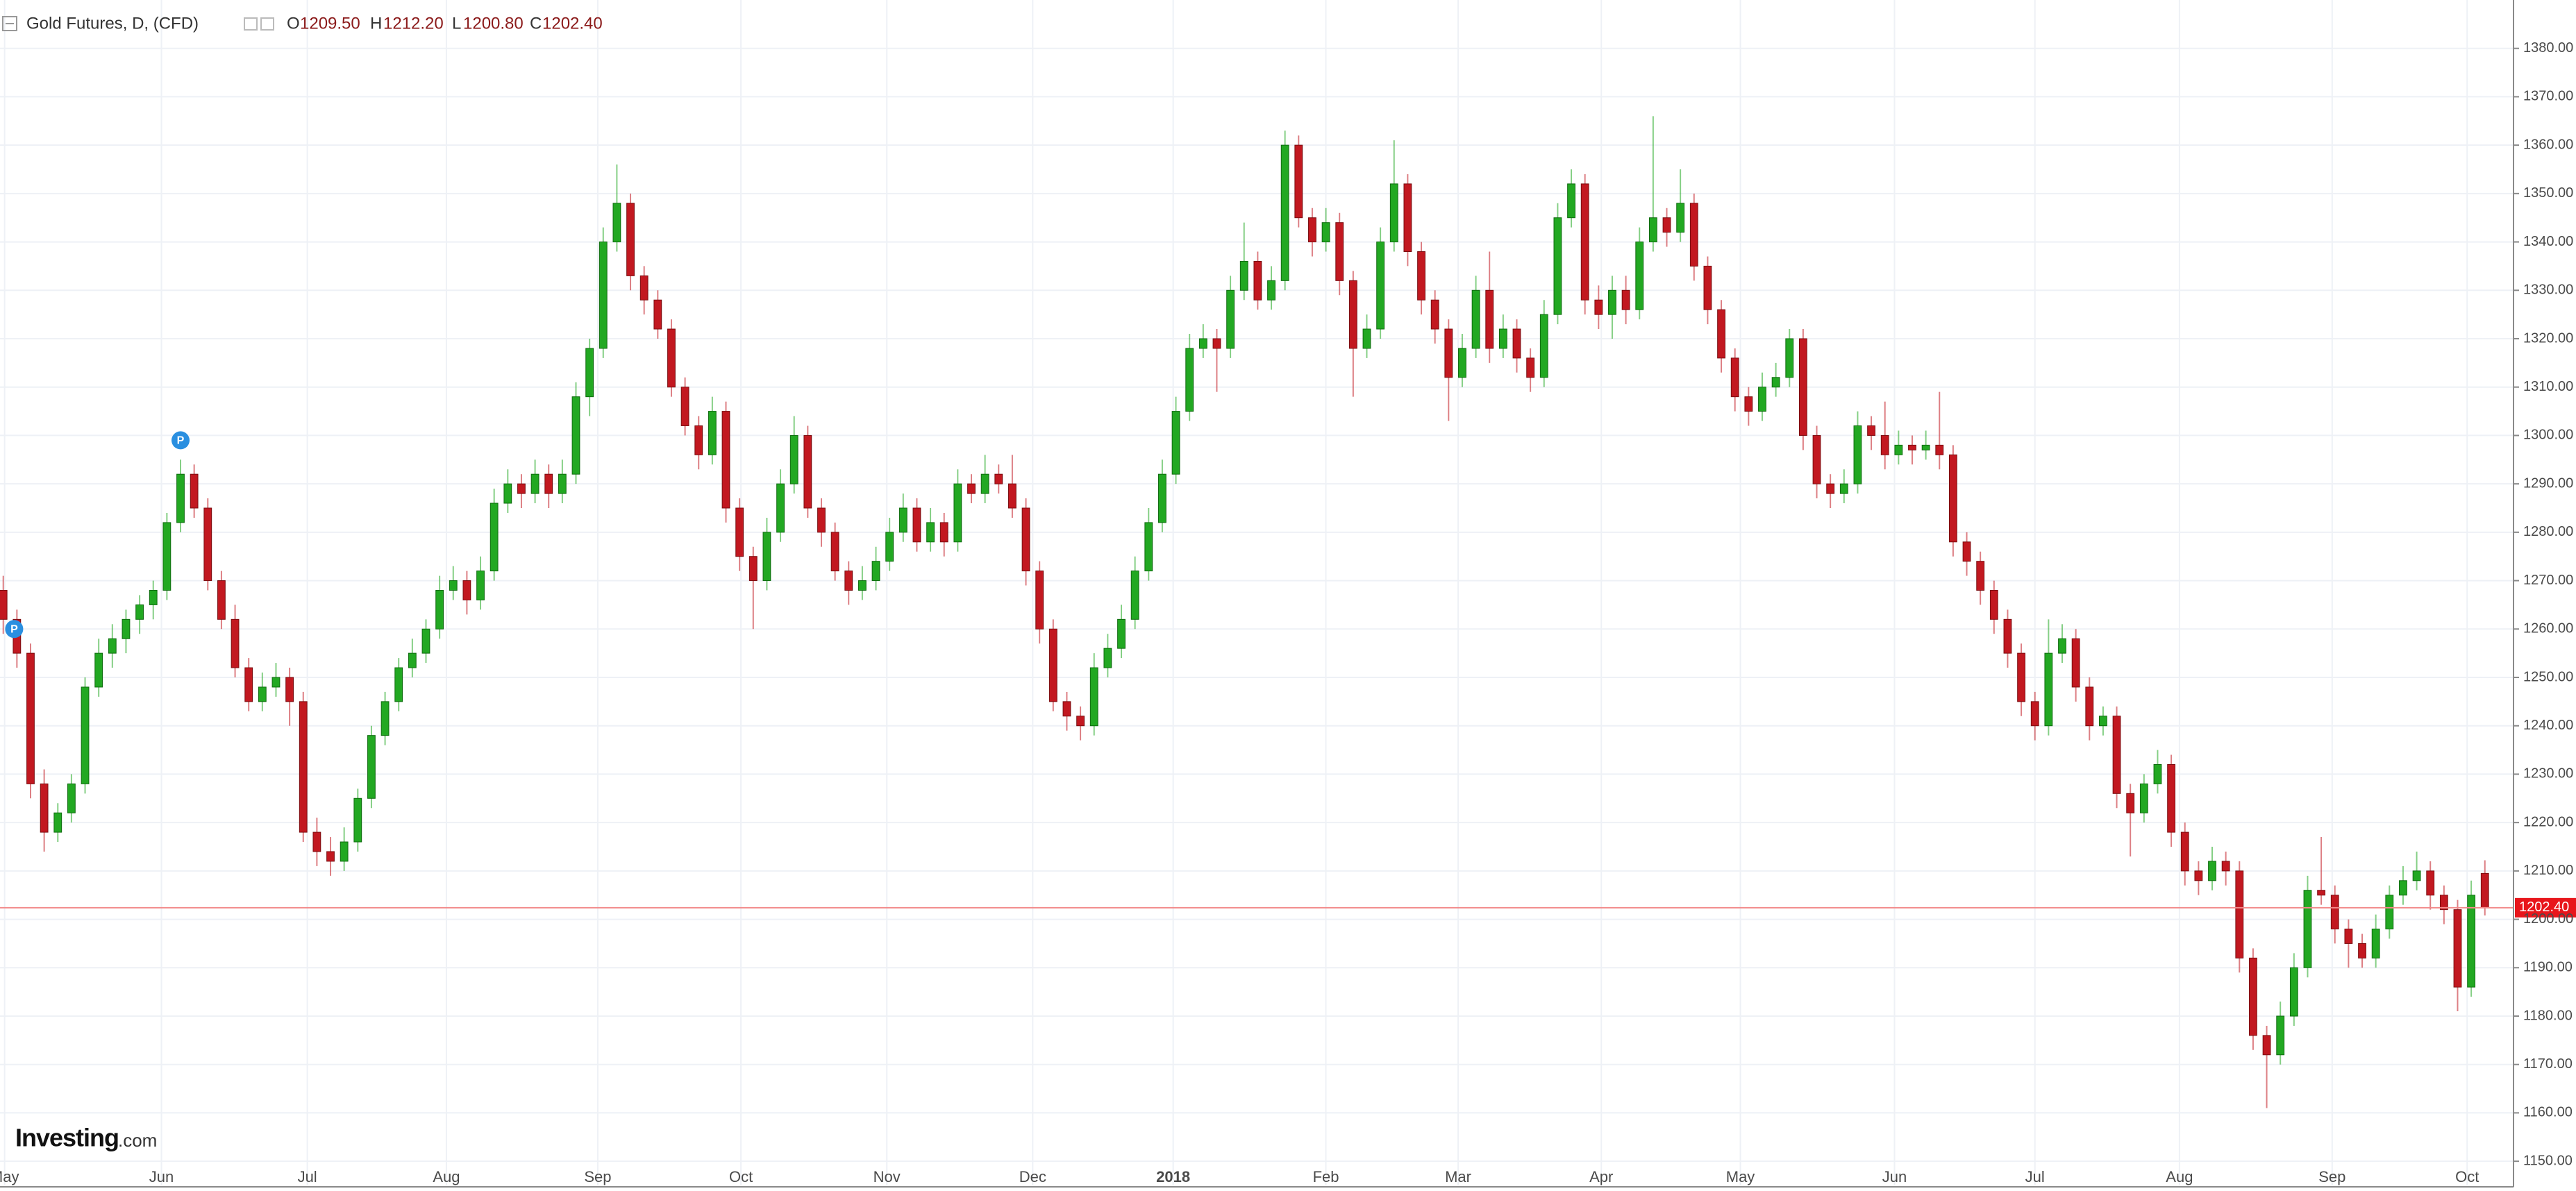  What do you see at coordinates (2548, 677) in the screenshot?
I see `y-tick-label: 1250.00` at bounding box center [2548, 677].